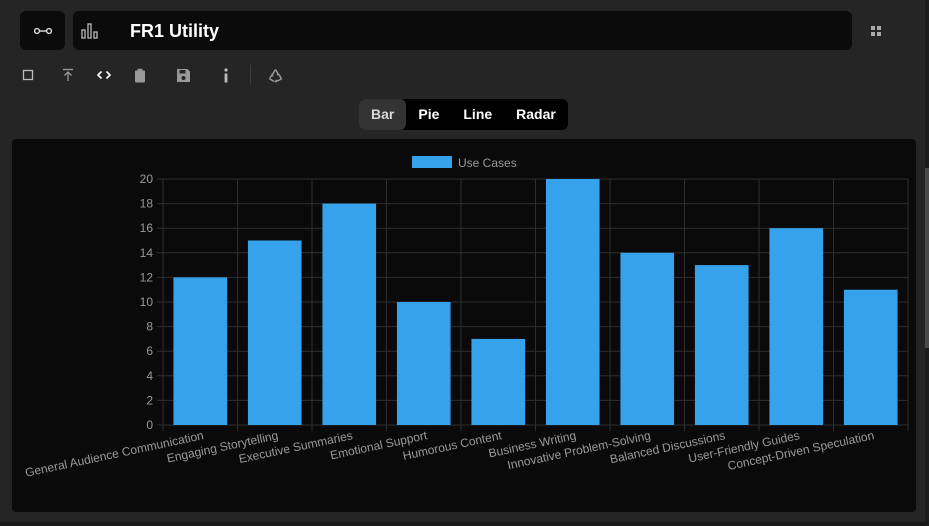 This screenshot has height=526, width=929. What do you see at coordinates (175, 31) in the screenshot?
I see `page-title: FR1 Utility` at bounding box center [175, 31].